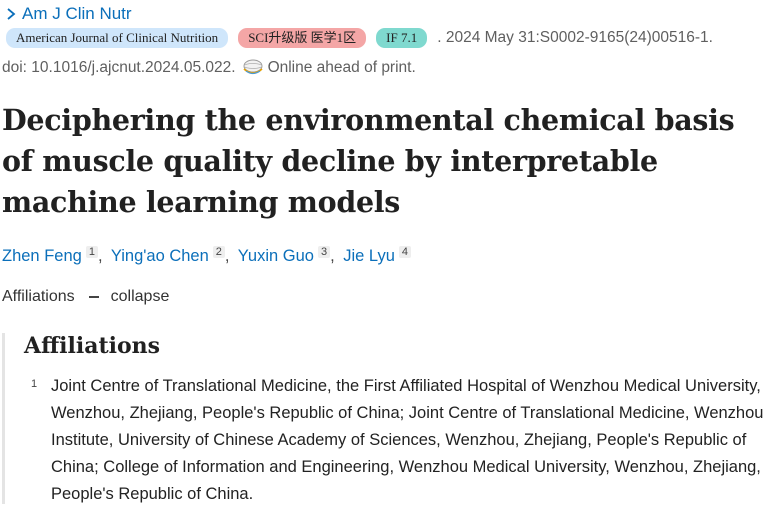  I want to click on affiliation-ref: 2, so click(218, 252).